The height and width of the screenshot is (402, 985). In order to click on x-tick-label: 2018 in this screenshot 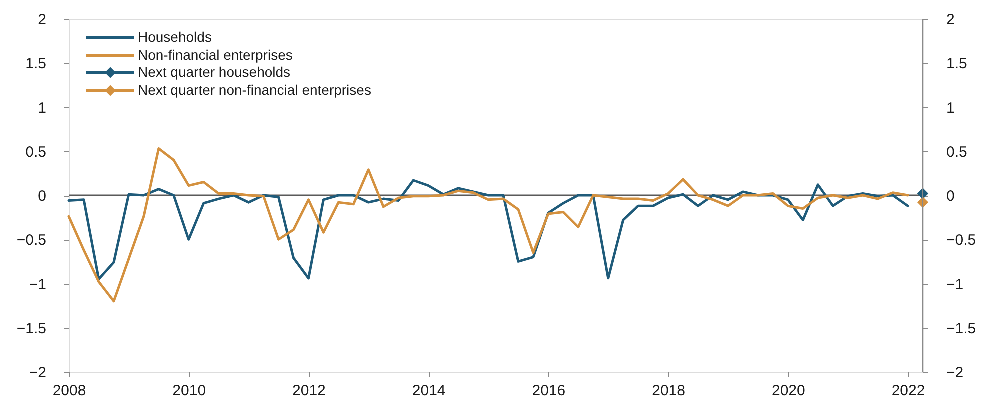, I will do `click(669, 391)`.